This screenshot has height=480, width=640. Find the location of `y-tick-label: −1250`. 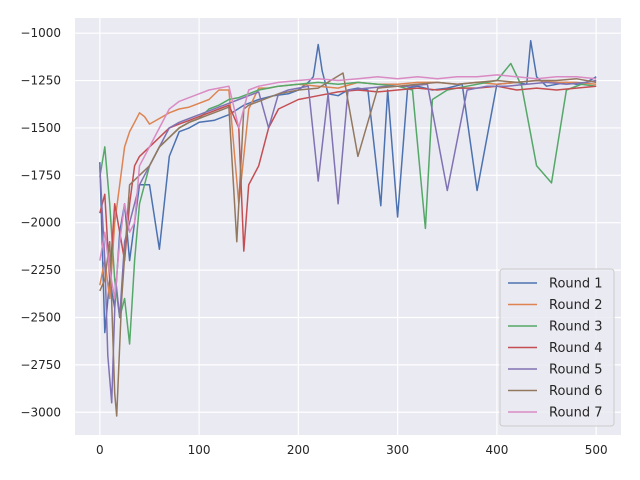

y-tick-label: −1250 is located at coordinates (40, 81).